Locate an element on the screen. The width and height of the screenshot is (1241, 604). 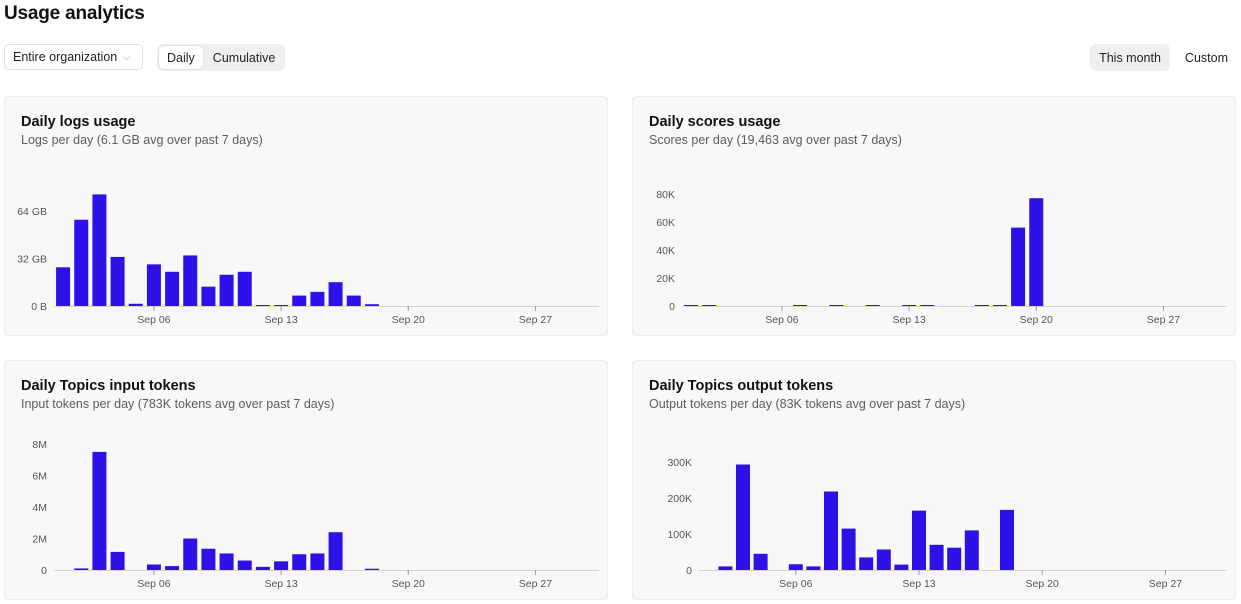
y-tick-label: 20K is located at coordinates (665, 279).